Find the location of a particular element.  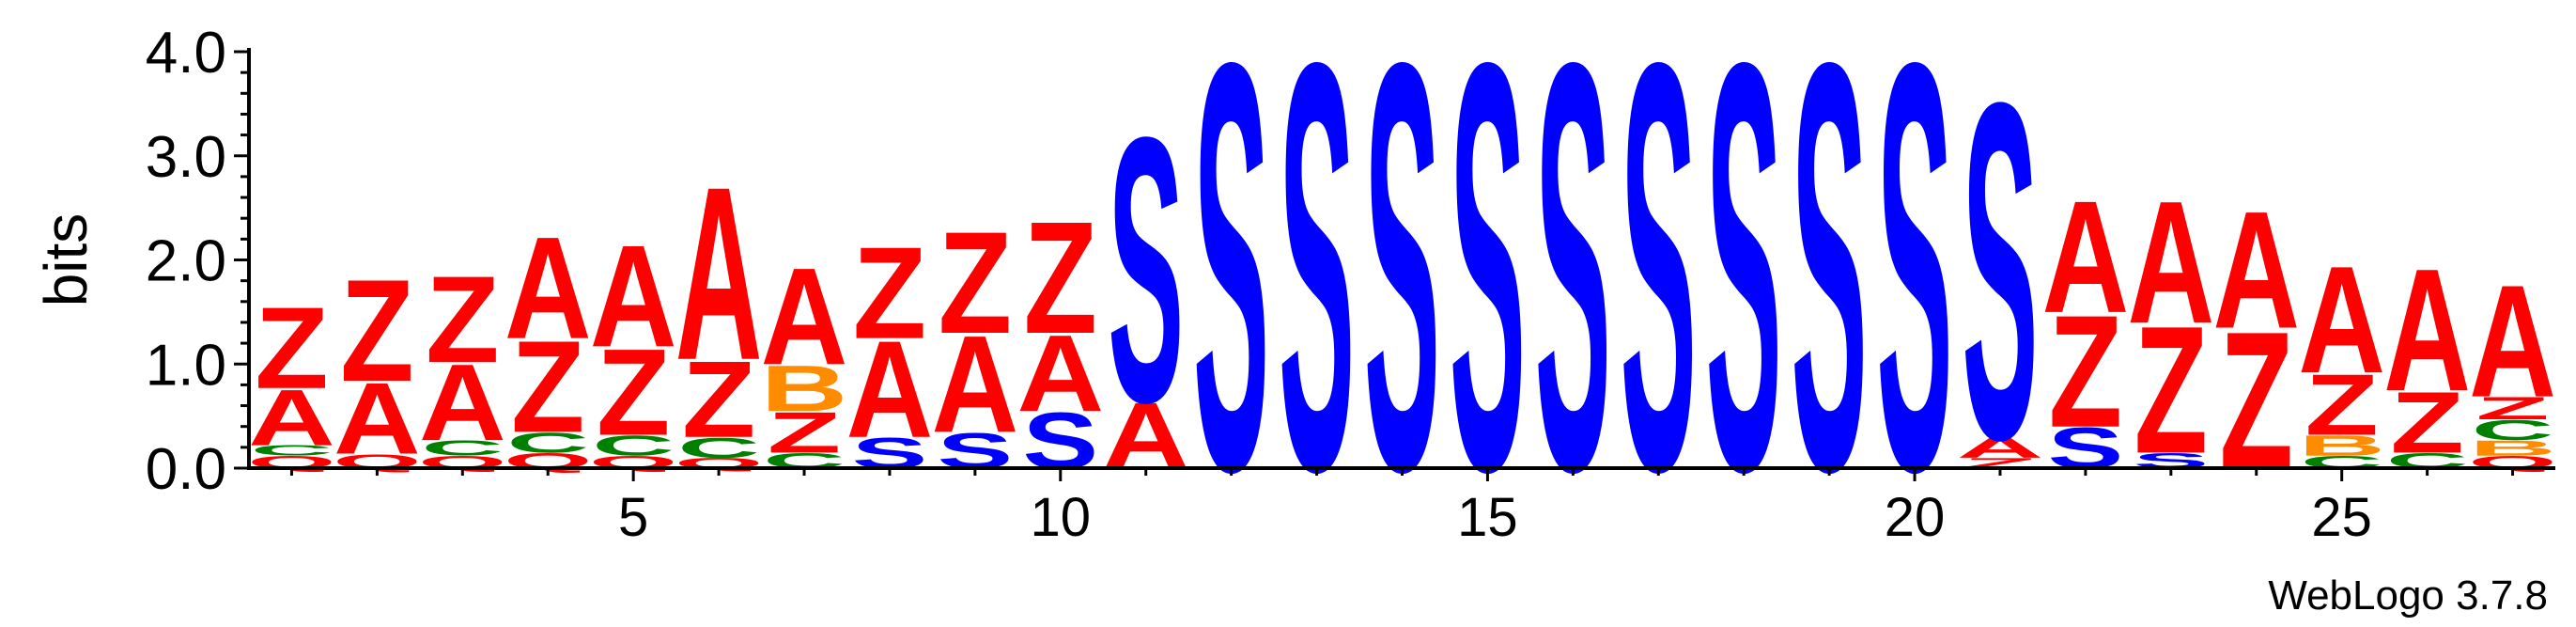

x-tick-label: 25 is located at coordinates (2341, 517).